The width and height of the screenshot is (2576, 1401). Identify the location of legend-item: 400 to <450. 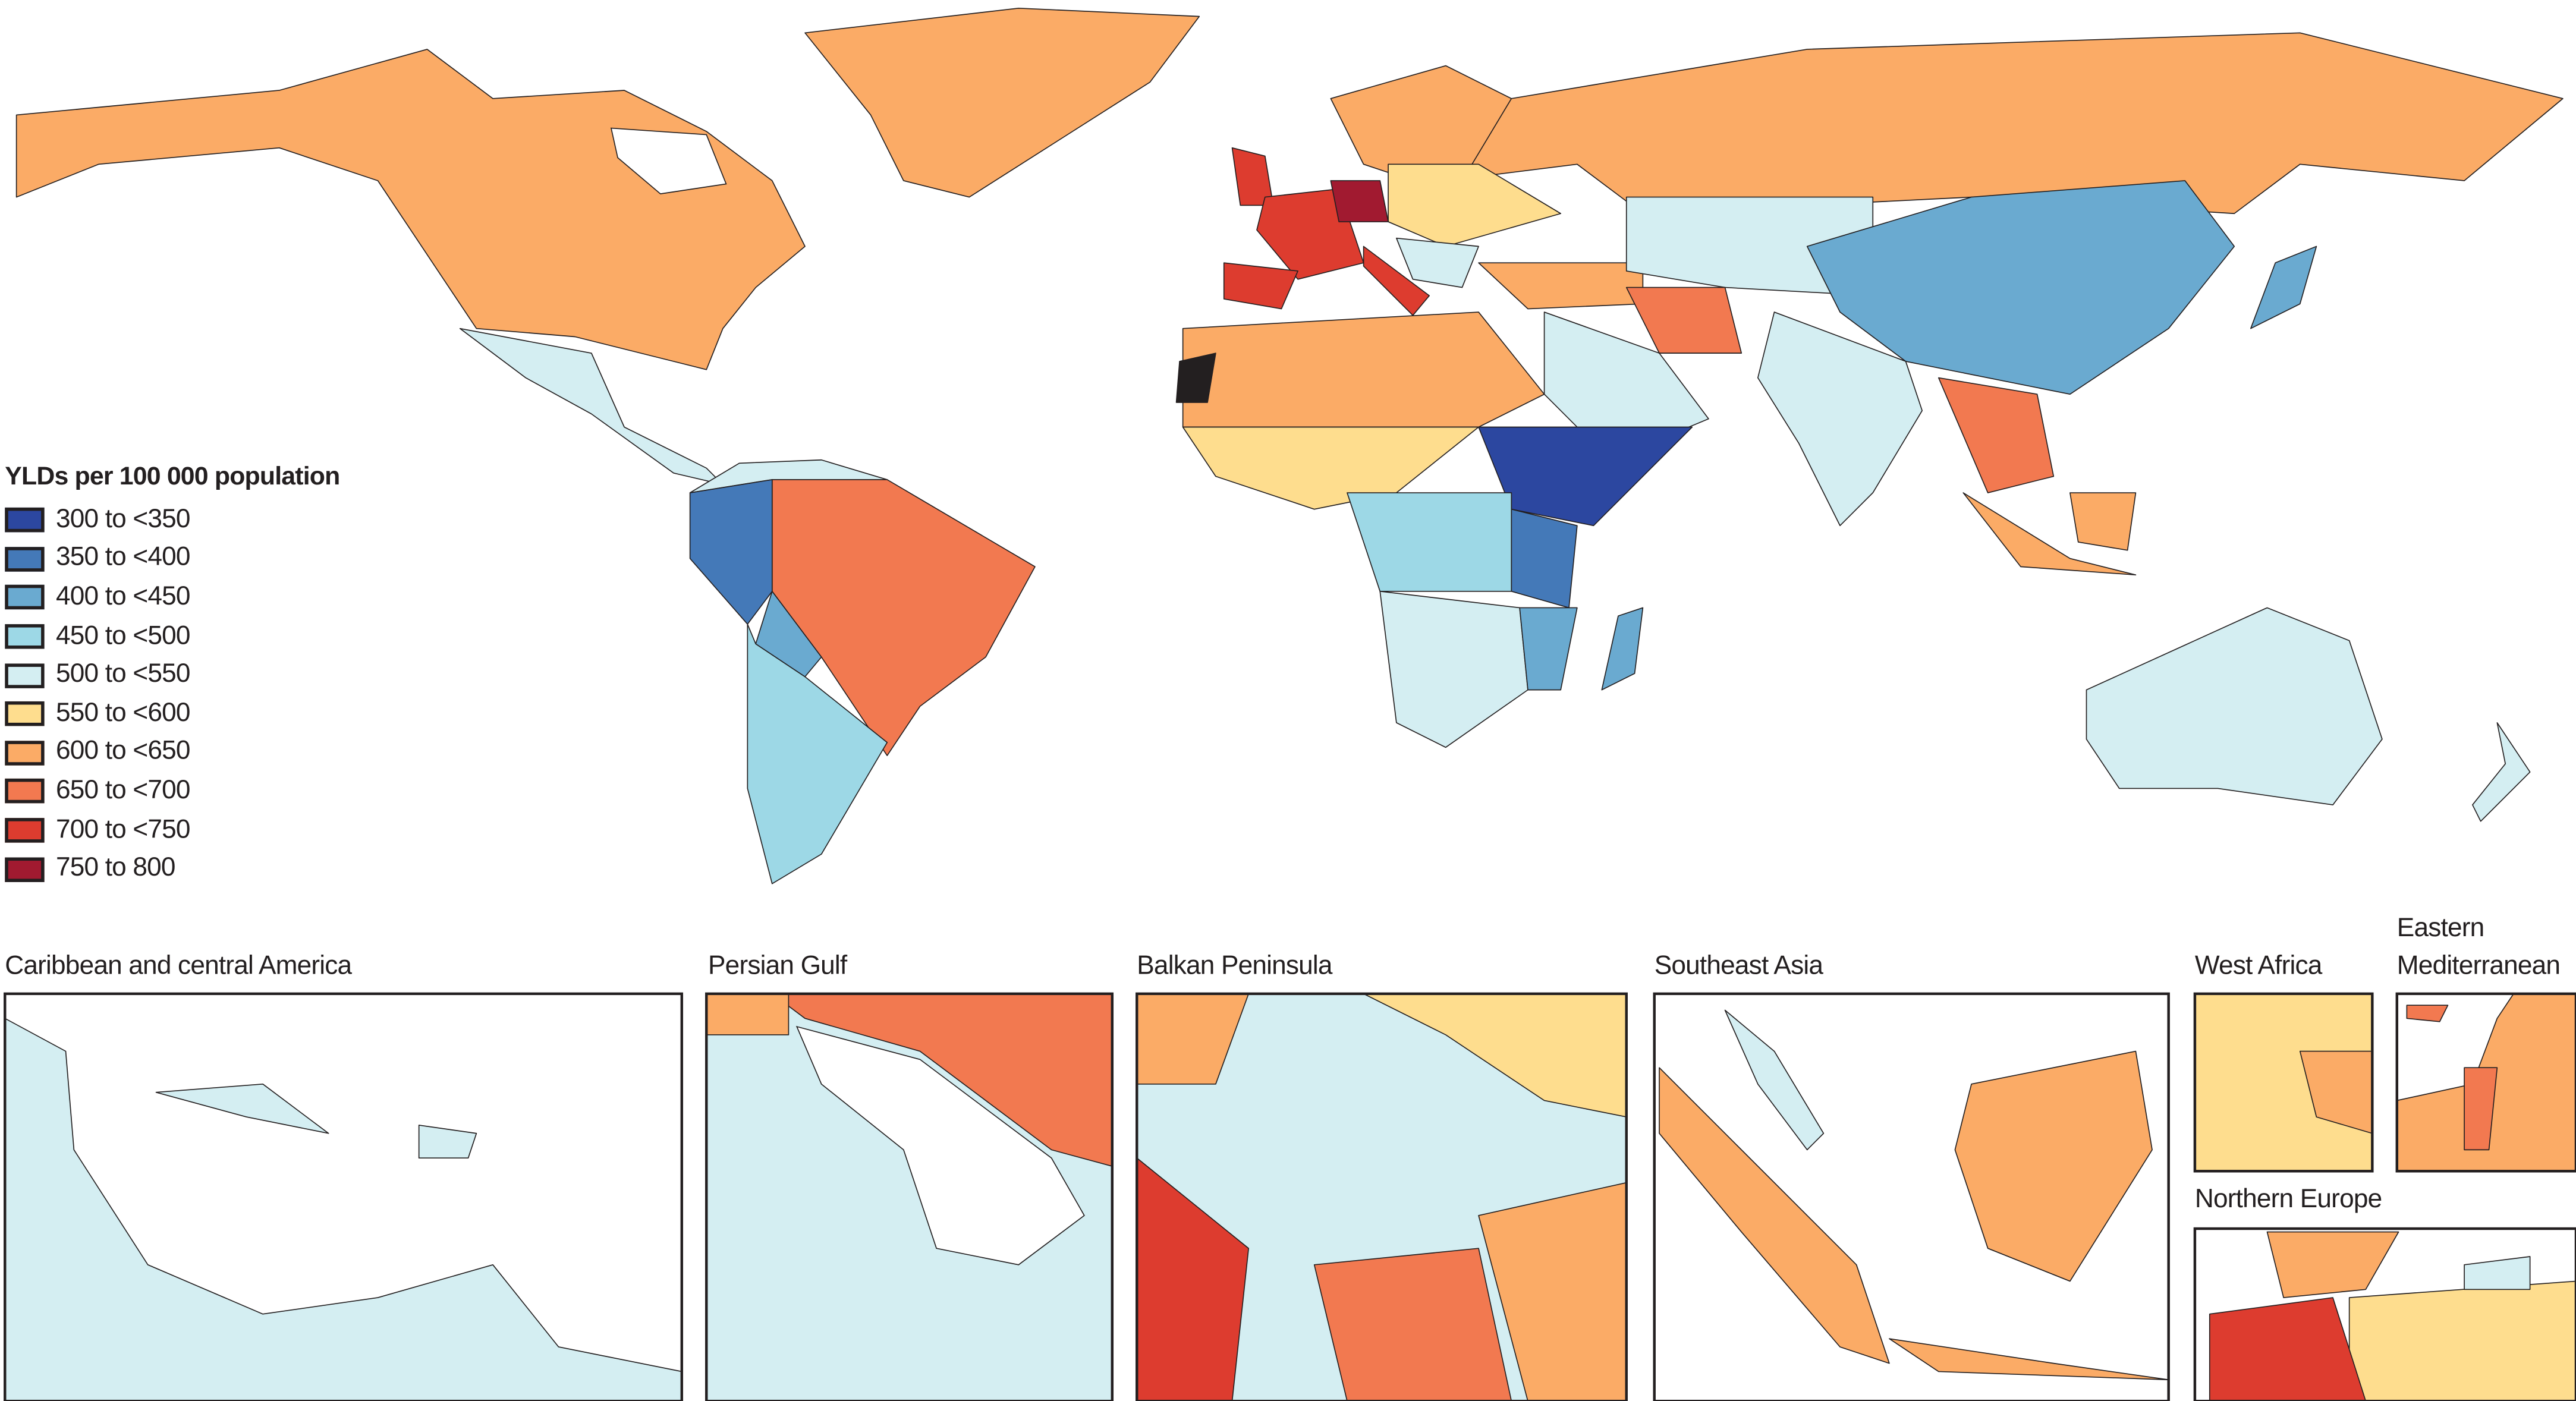
(172, 597).